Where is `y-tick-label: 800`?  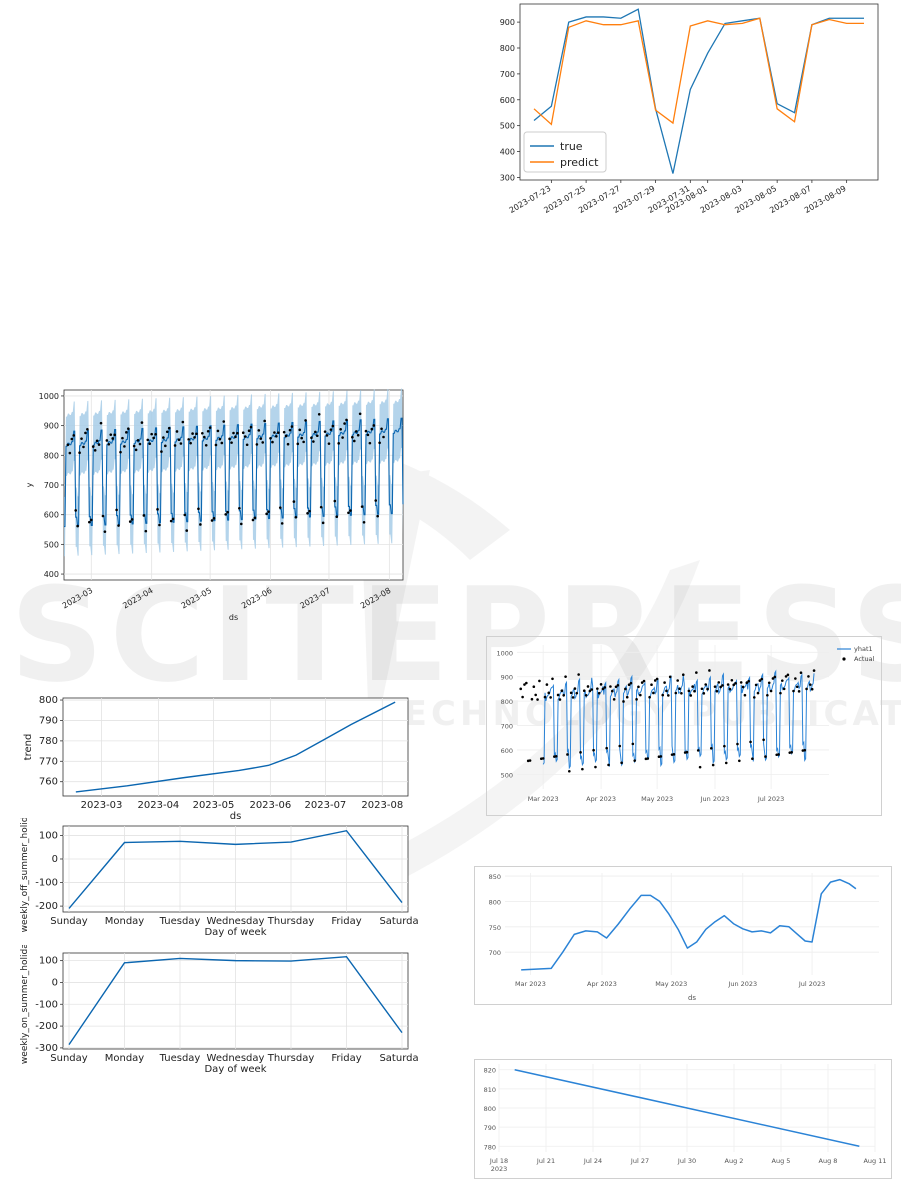 y-tick-label: 800 is located at coordinates (48, 700).